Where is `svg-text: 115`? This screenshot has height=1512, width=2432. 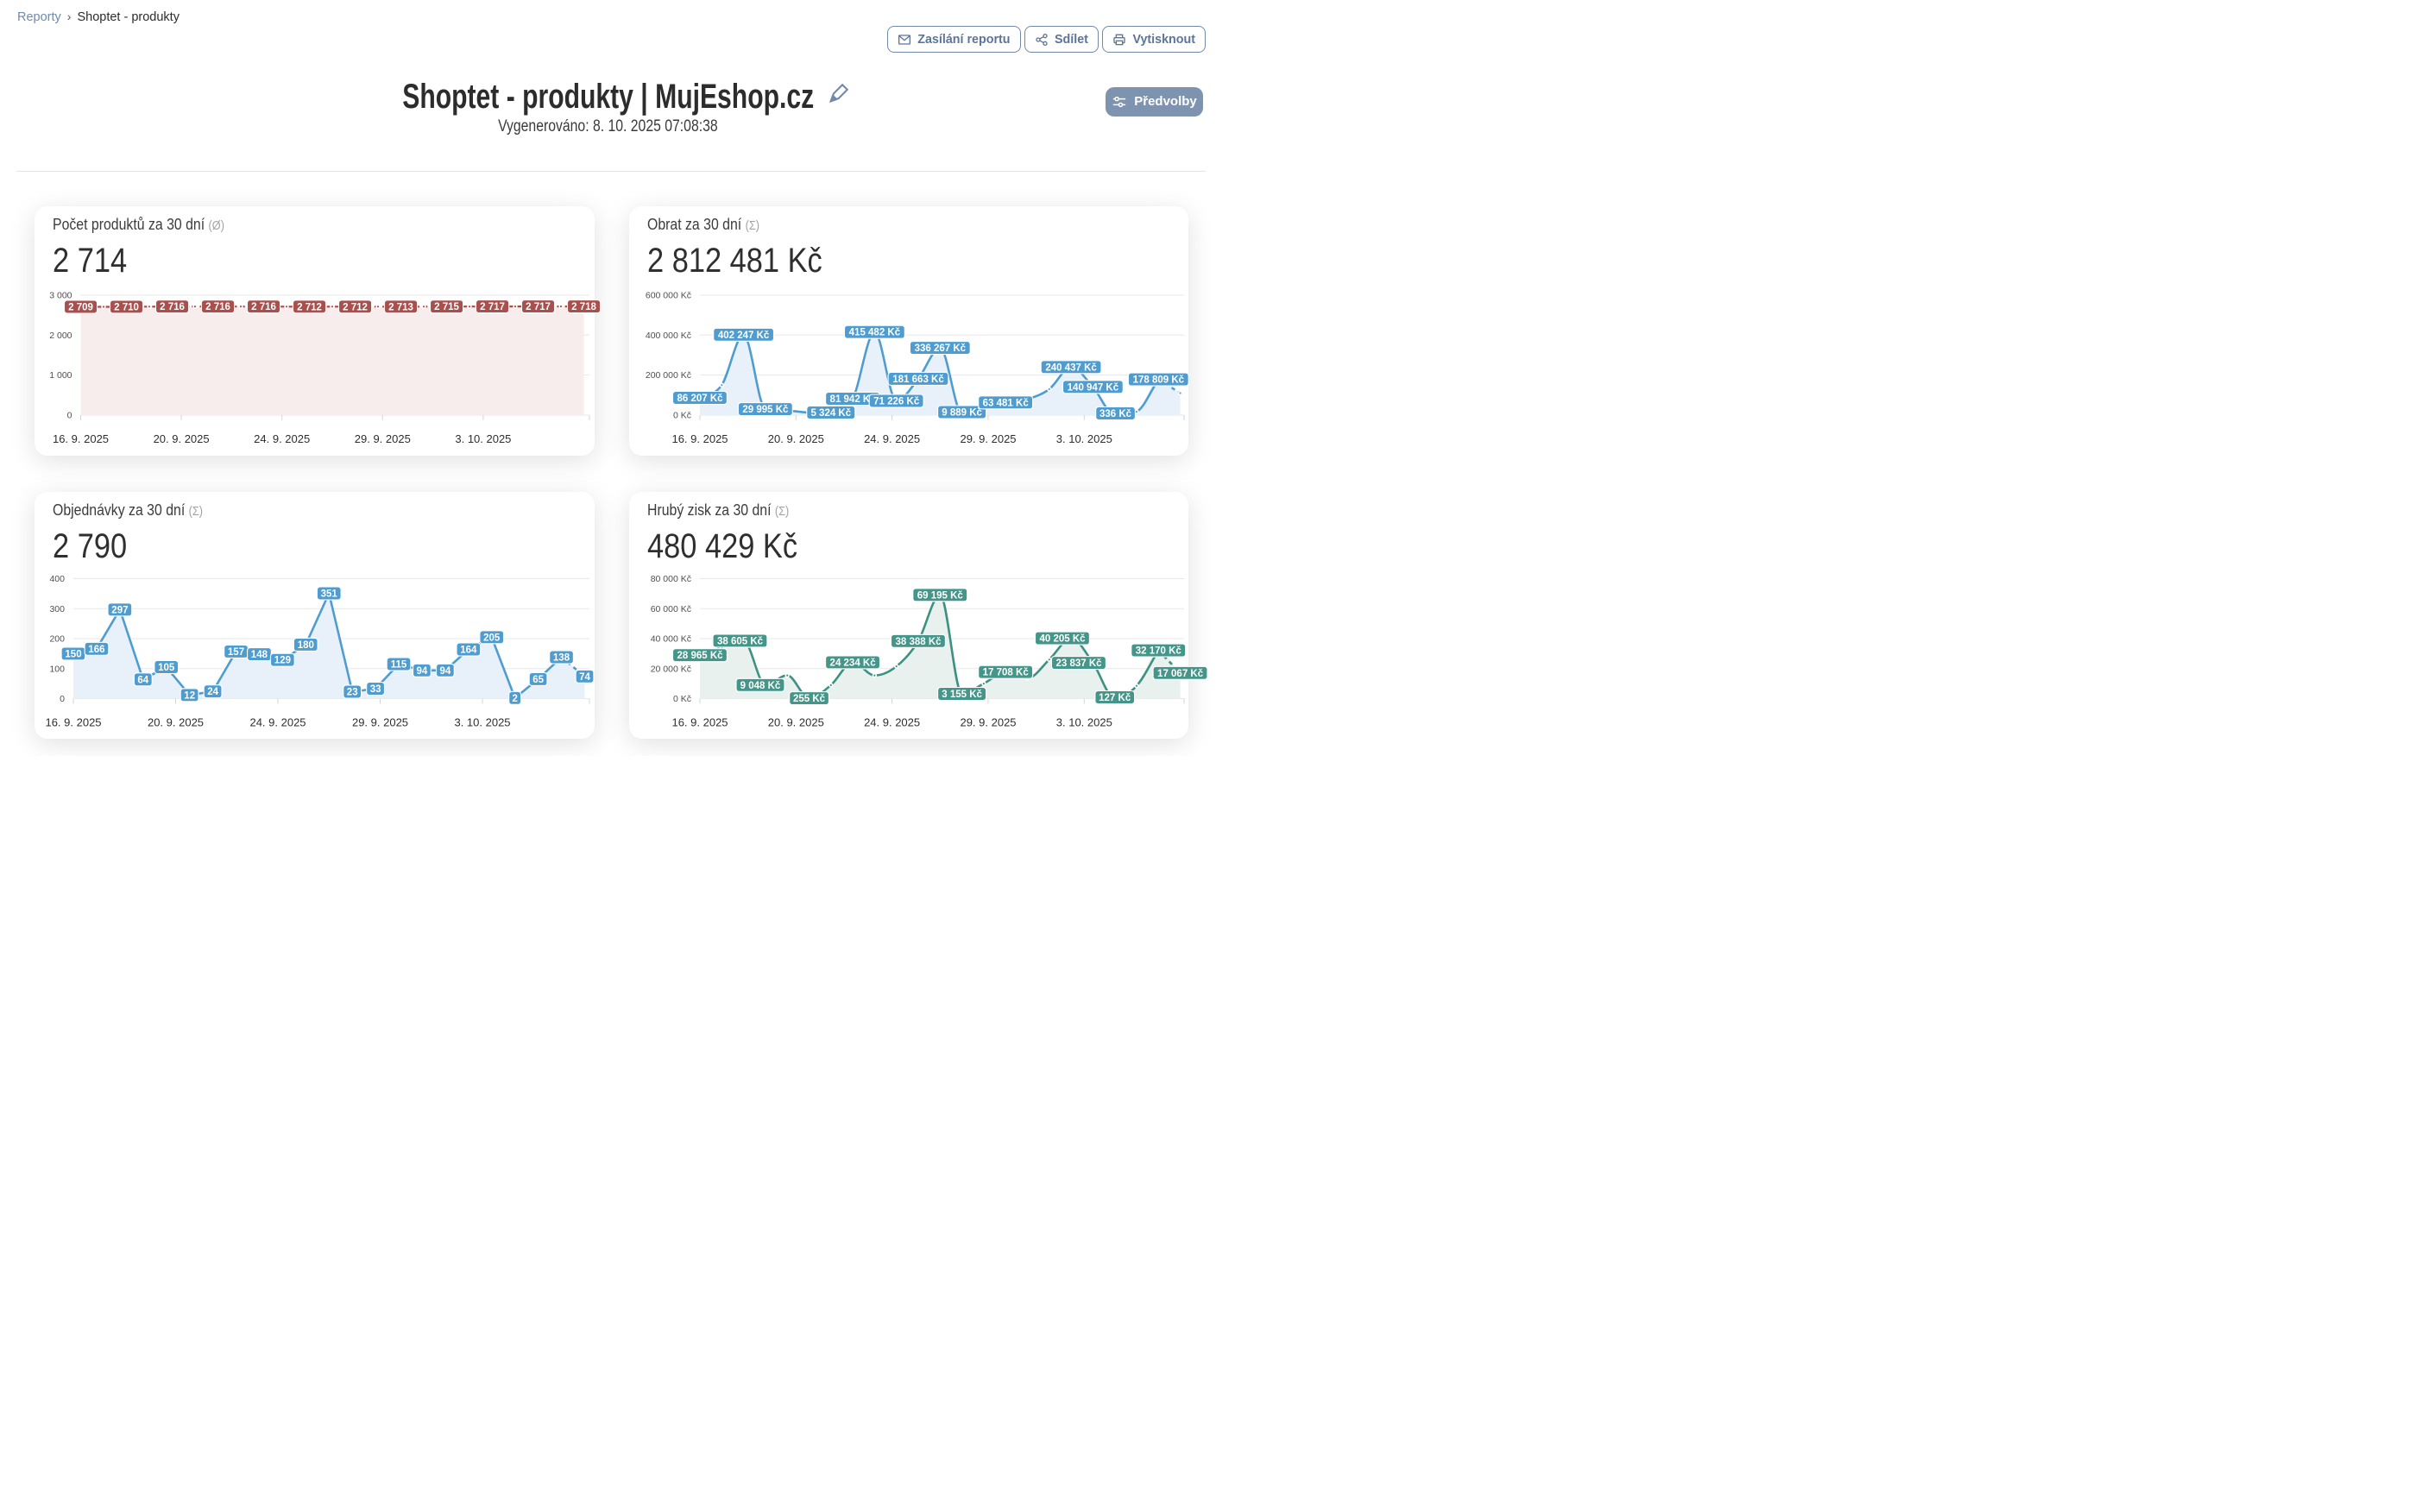 svg-text: 115 is located at coordinates (399, 666).